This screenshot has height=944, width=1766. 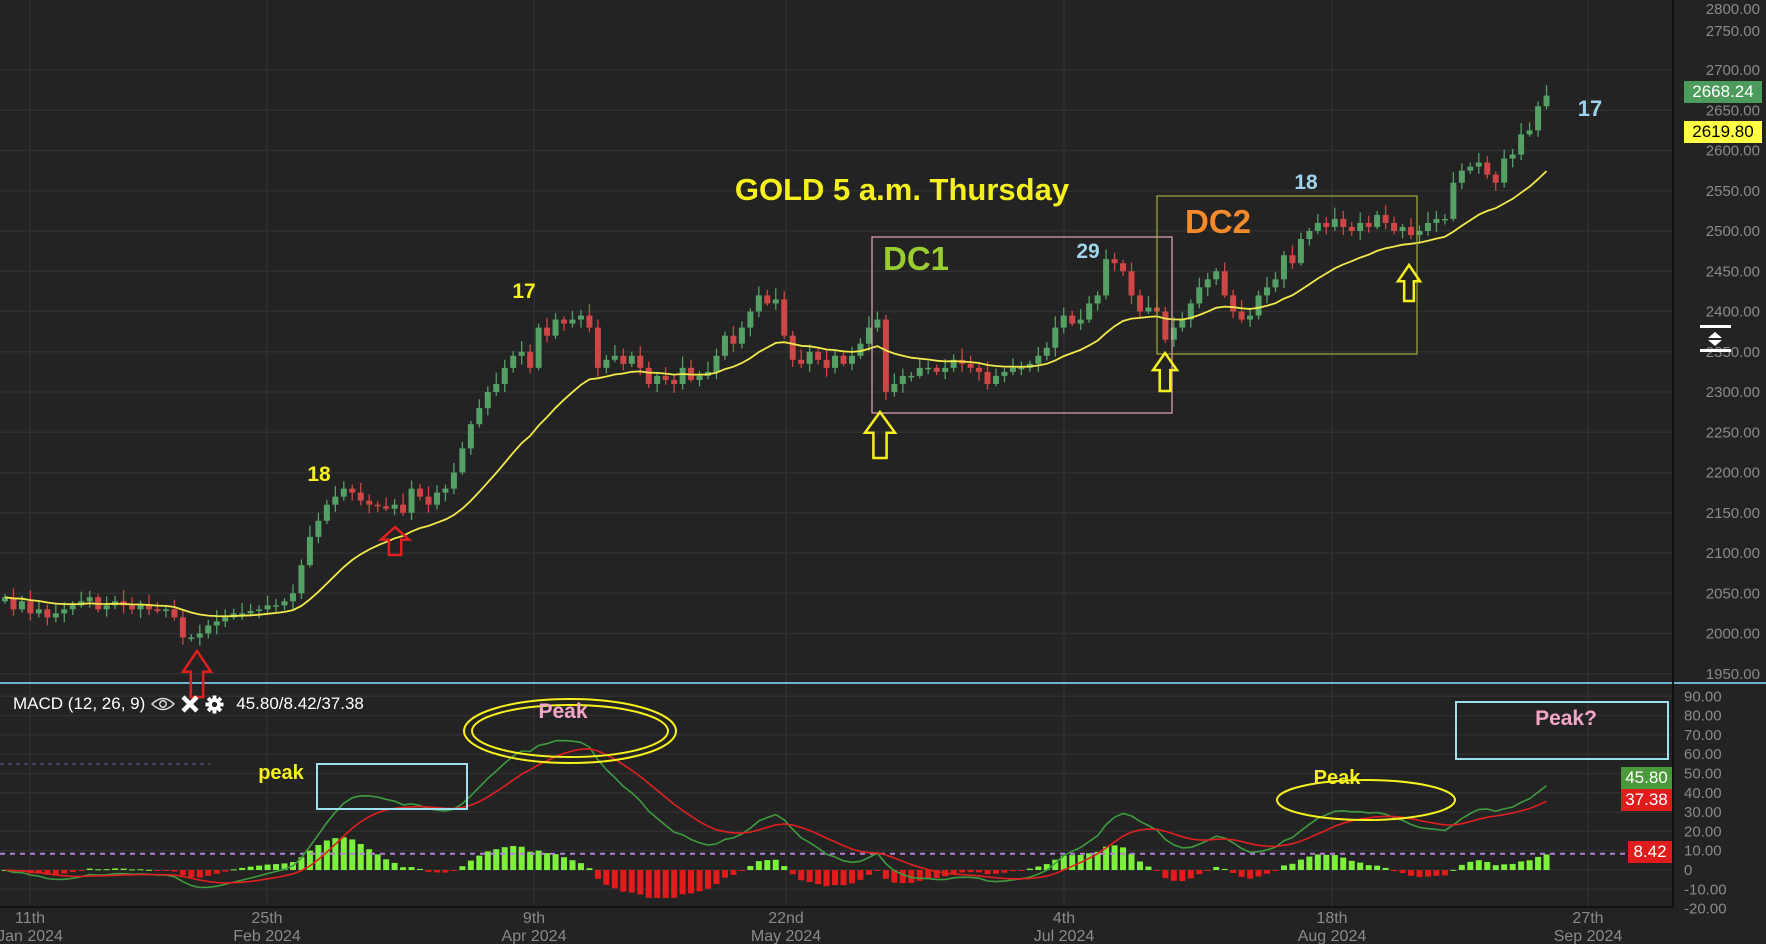 What do you see at coordinates (1705, 909) in the screenshot?
I see `macd-tick-label: -20.00` at bounding box center [1705, 909].